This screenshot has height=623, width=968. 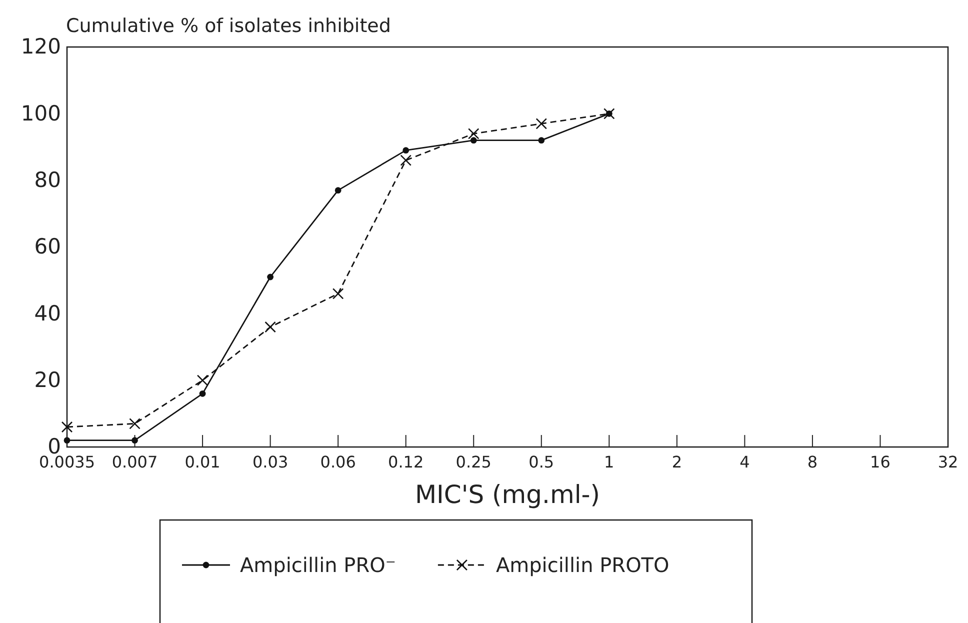 What do you see at coordinates (880, 462) in the screenshot?
I see `x-tick-label: 16` at bounding box center [880, 462].